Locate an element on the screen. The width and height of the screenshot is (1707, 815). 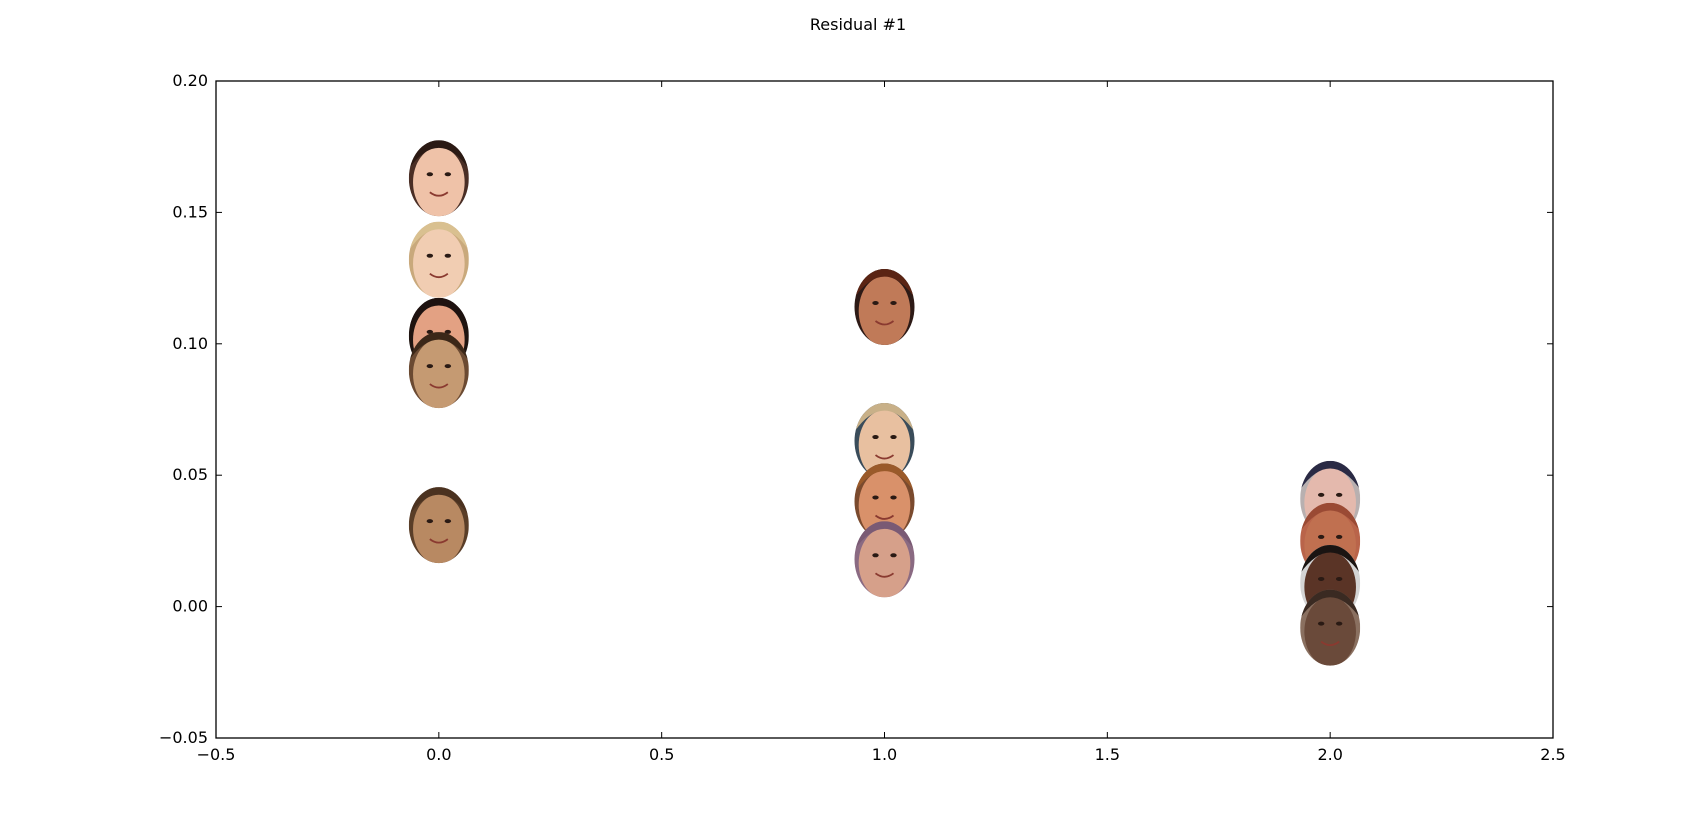
chart-title: Residual #1 is located at coordinates (858, 24).